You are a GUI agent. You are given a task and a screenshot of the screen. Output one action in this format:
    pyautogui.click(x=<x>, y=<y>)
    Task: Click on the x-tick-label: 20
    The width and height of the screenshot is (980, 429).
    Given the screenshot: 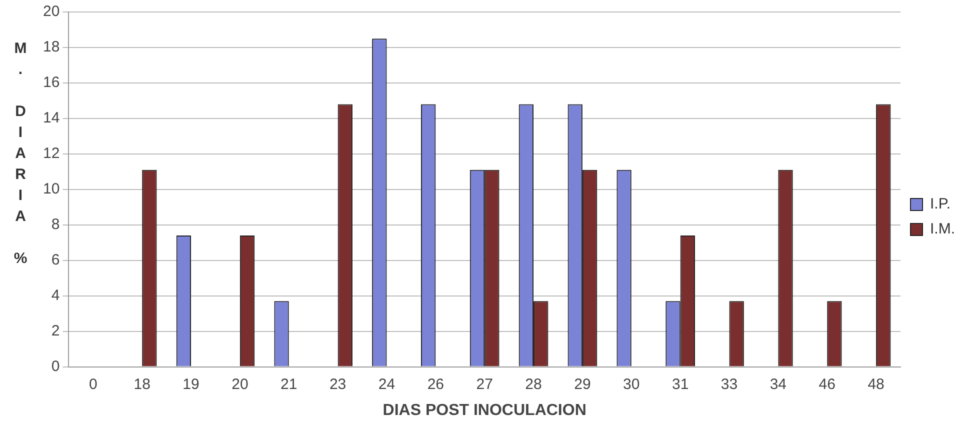 What is the action you would take?
    pyautogui.click(x=240, y=384)
    